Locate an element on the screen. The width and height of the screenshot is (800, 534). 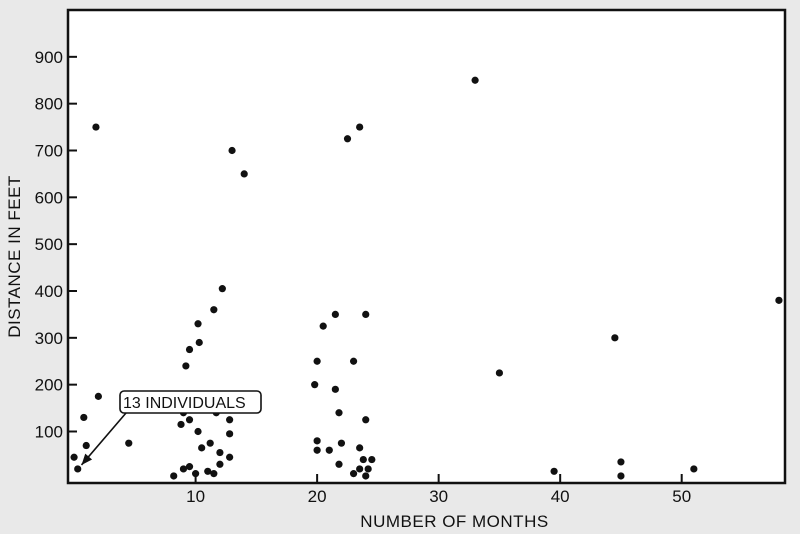
x-tick-label: 40 is located at coordinates (560, 496).